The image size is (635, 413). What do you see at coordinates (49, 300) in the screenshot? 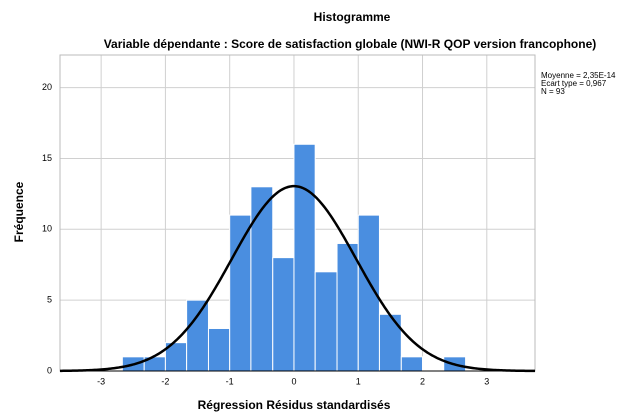
I see `y-tick-label: 5` at bounding box center [49, 300].